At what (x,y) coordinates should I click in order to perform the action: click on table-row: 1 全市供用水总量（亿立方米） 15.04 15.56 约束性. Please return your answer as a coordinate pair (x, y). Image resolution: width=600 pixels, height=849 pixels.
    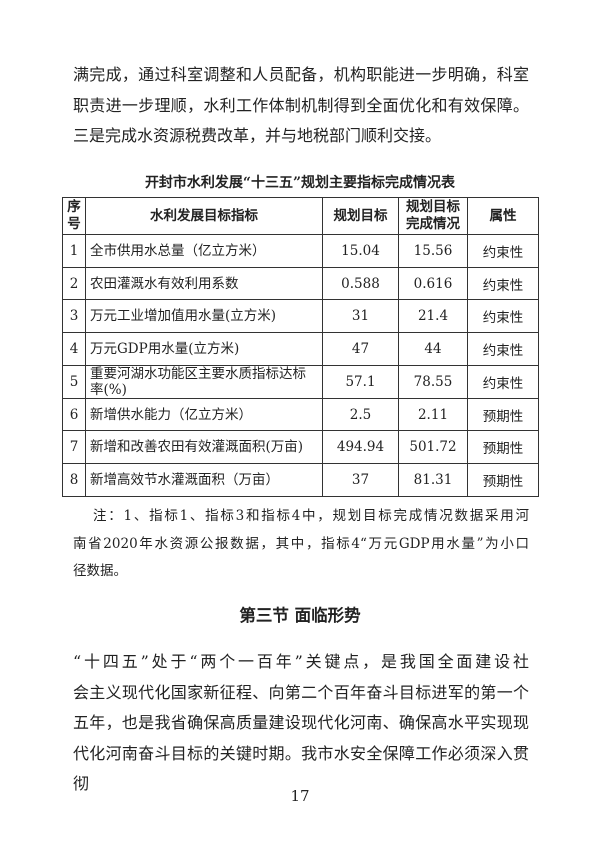
    Looking at the image, I should click on (300, 251).